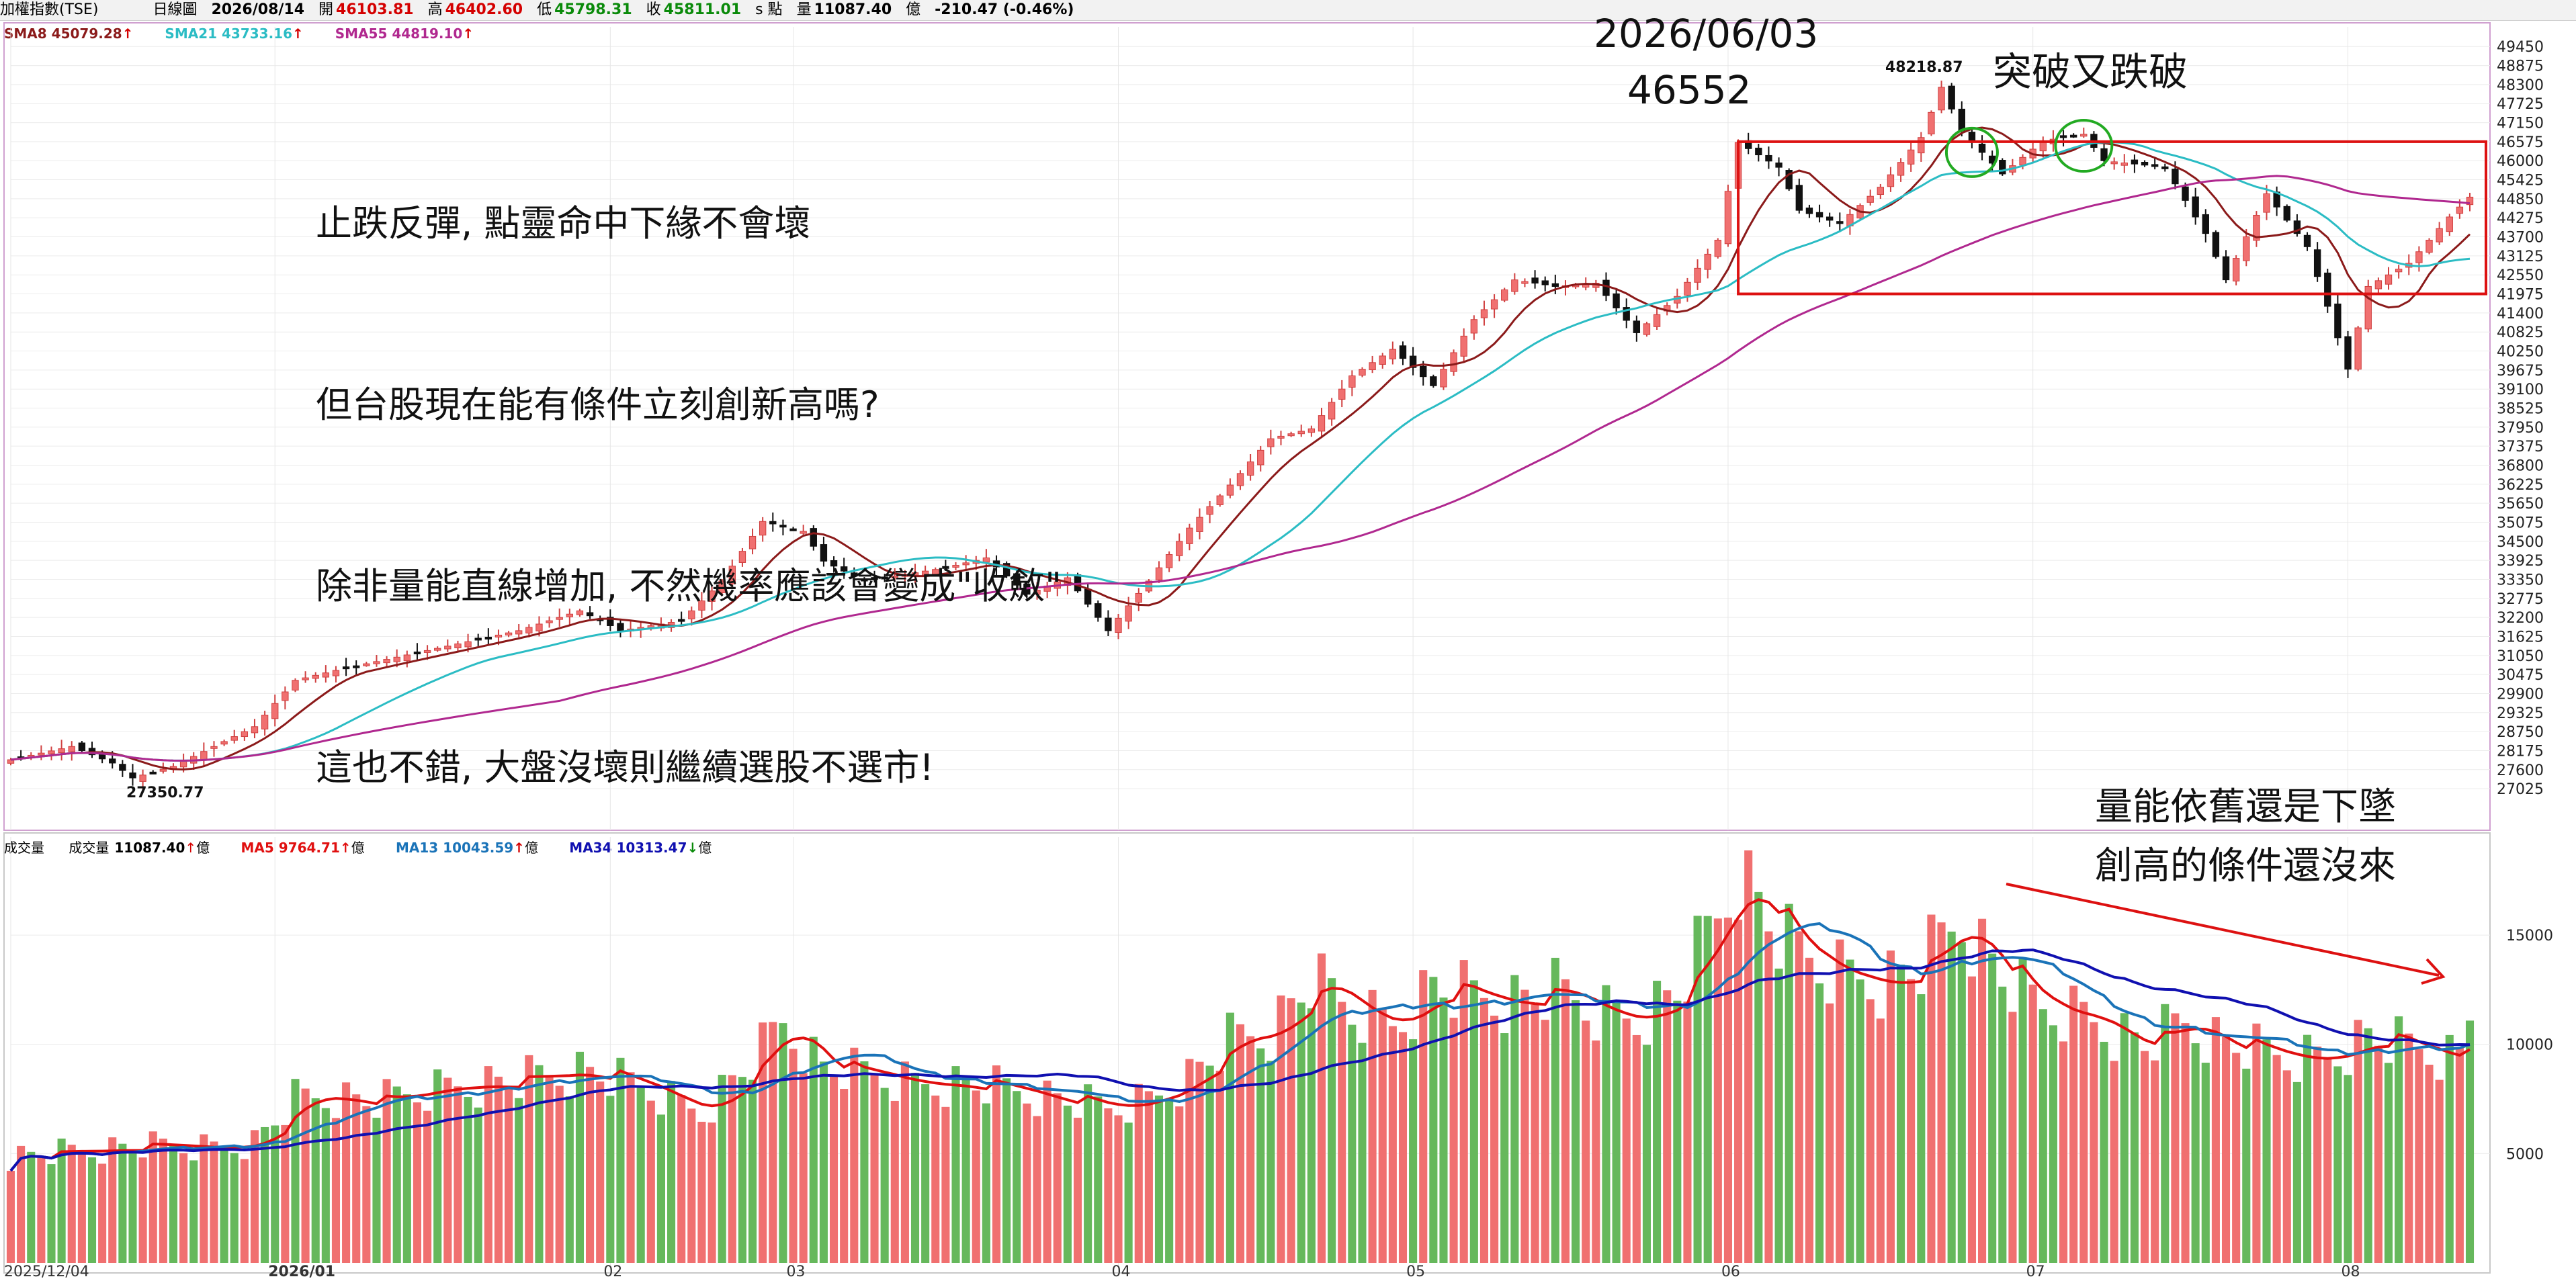 The image size is (2576, 1283). Describe the element at coordinates (796, 1272) in the screenshot. I see `time-tick-label: 03` at that location.